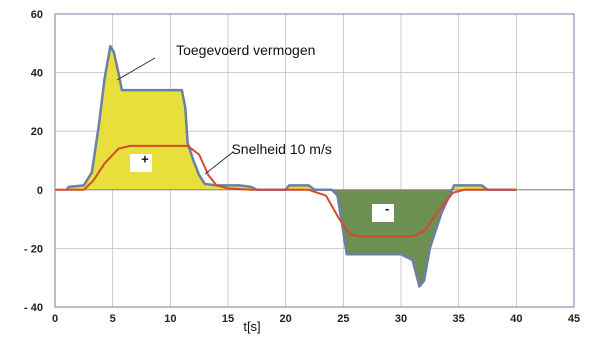 This screenshot has height=341, width=593. Describe the element at coordinates (459, 319) in the screenshot. I see `x-tick-label: 35` at that location.